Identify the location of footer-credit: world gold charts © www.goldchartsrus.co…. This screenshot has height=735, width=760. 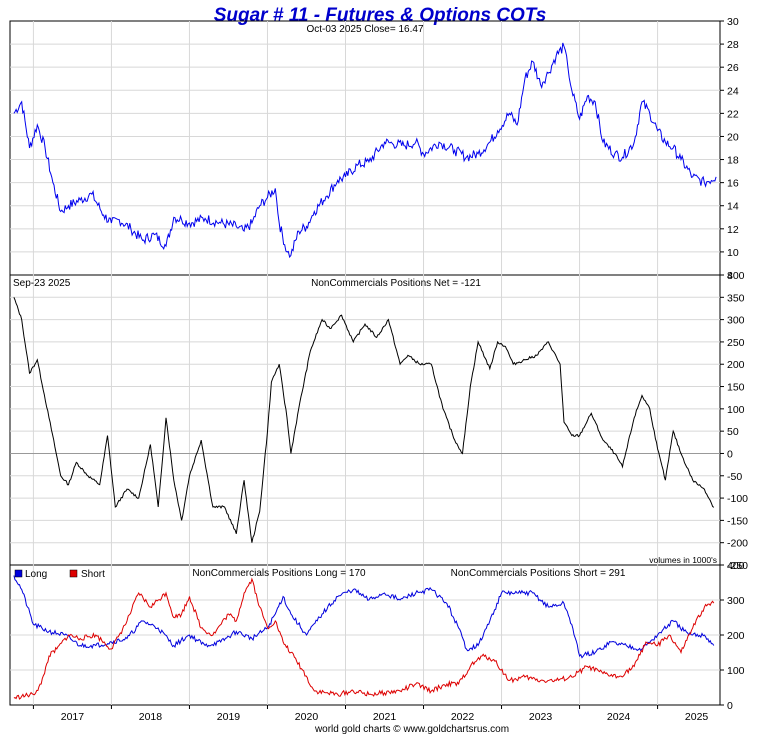
(411, 729).